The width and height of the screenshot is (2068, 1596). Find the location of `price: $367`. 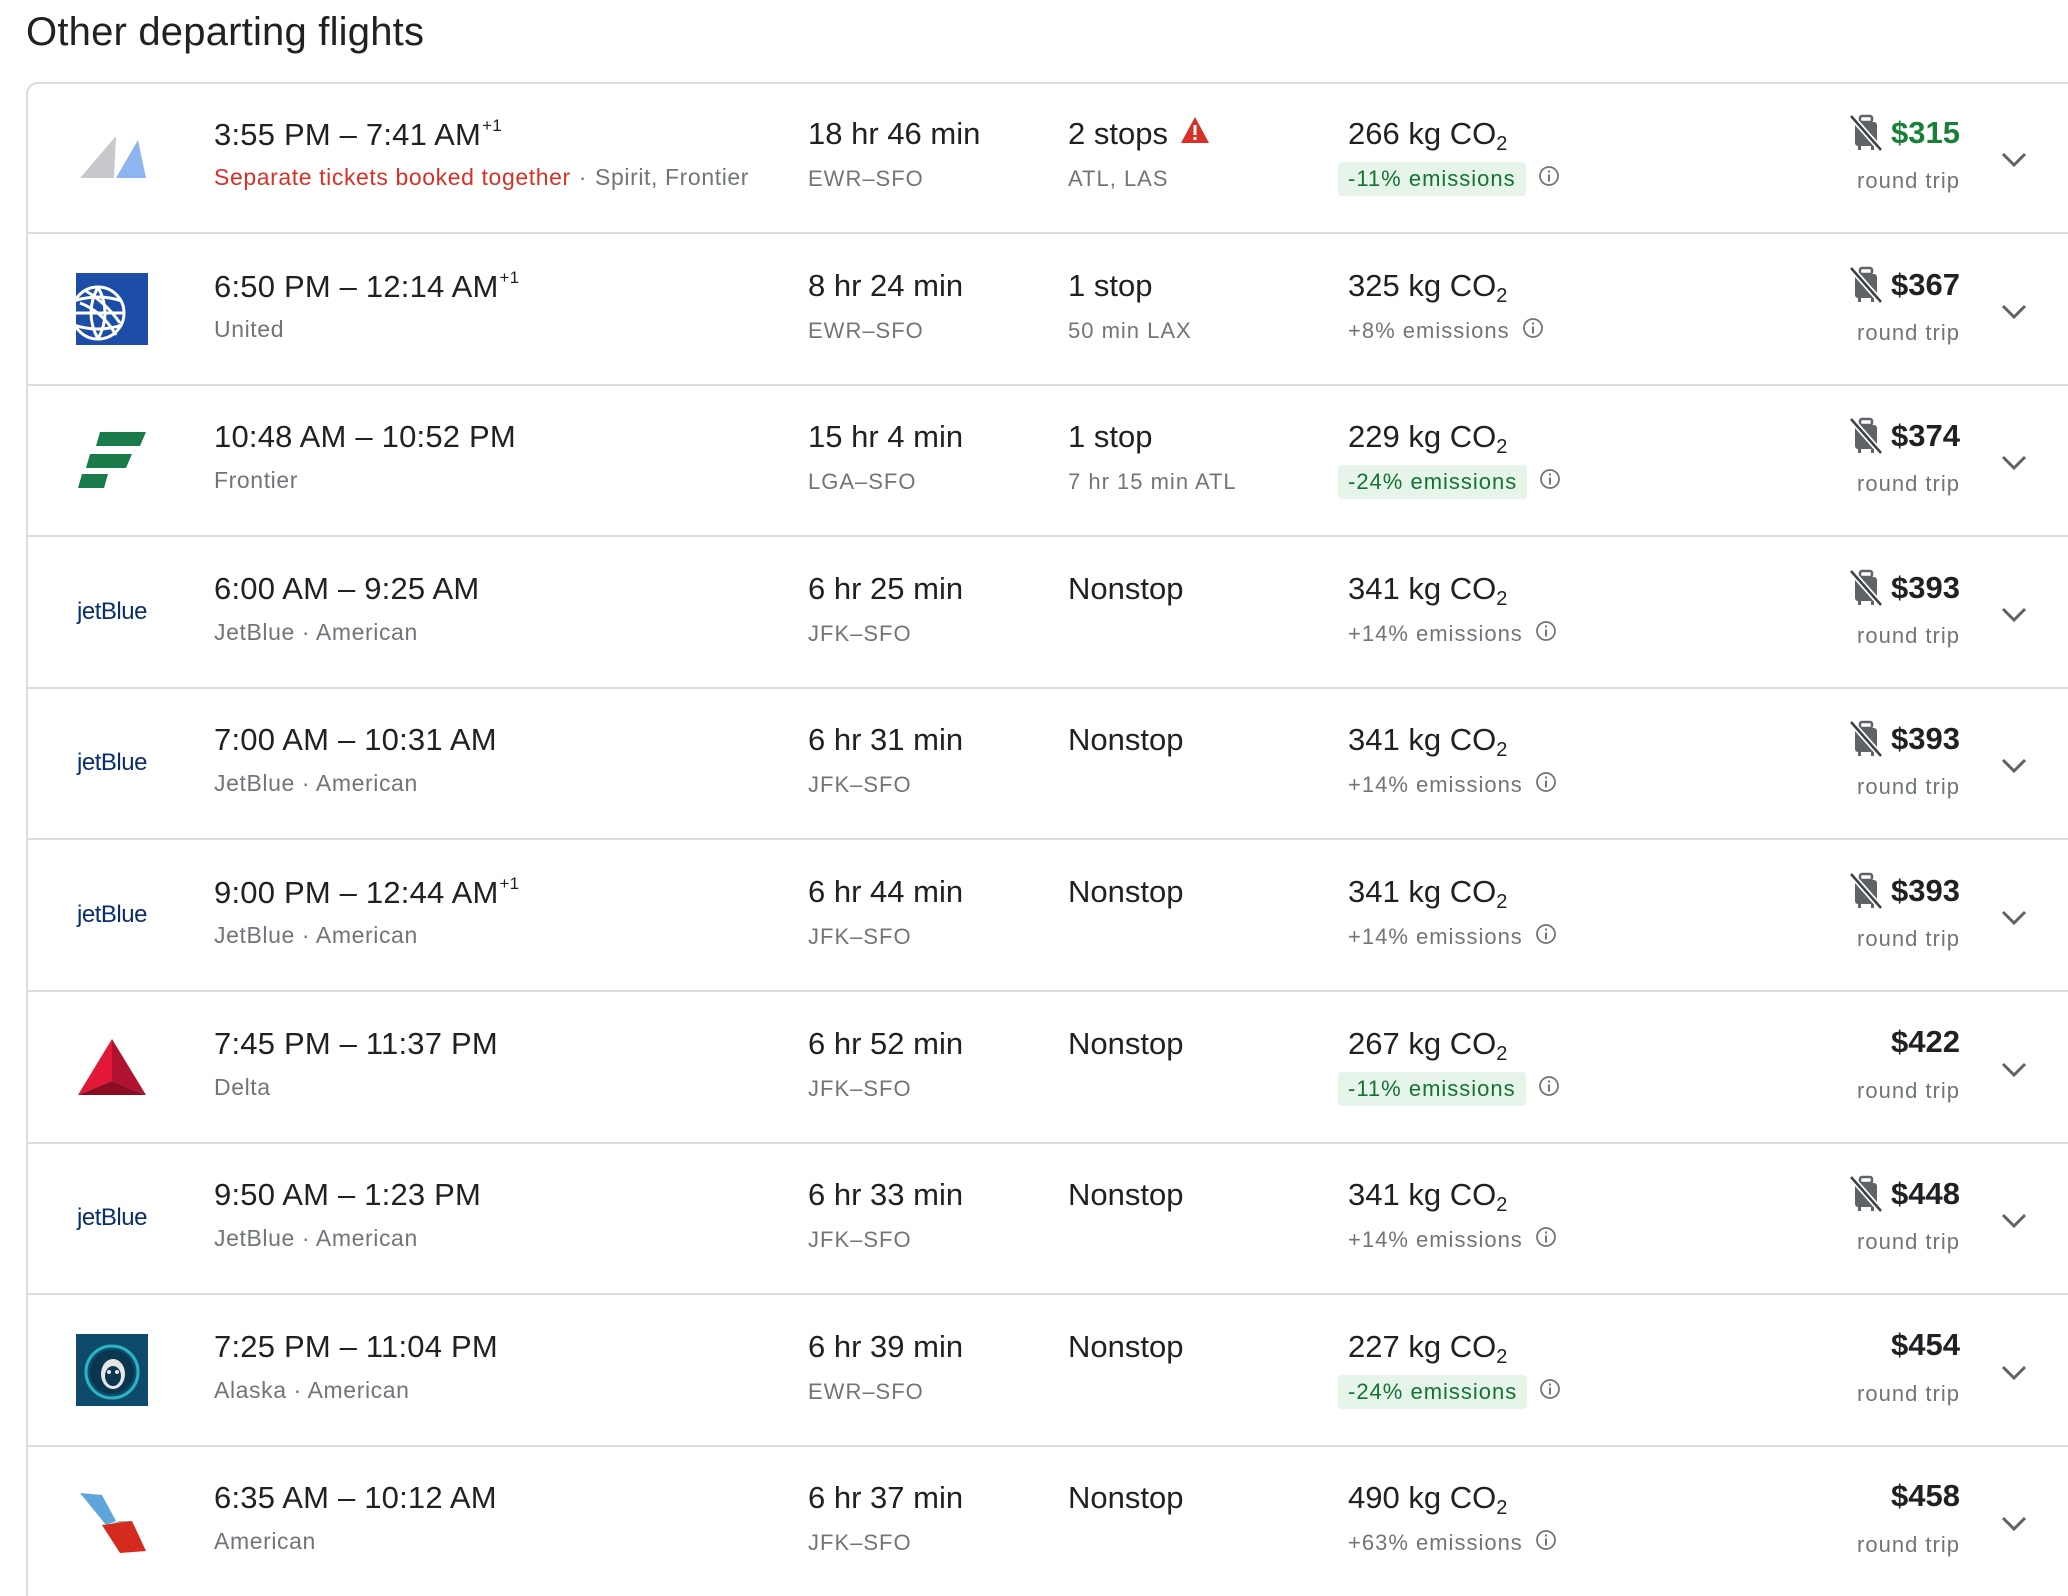

price: $367 is located at coordinates (1810, 284).